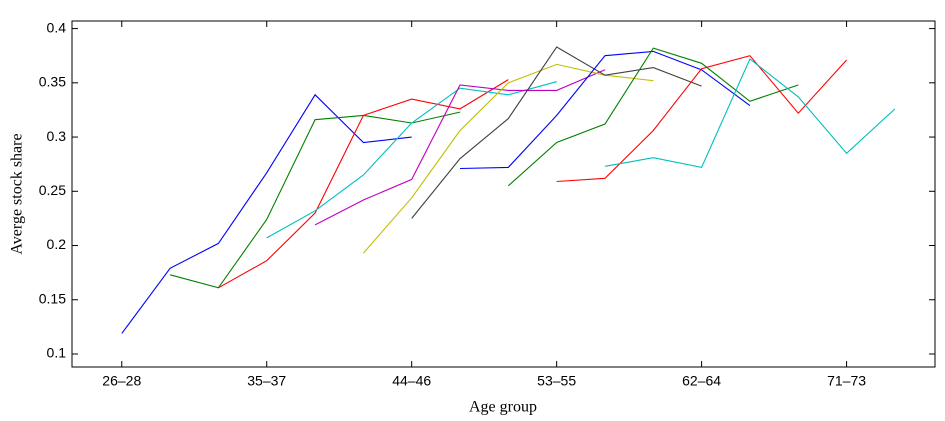 Image resolution: width=945 pixels, height=421 pixels. Describe the element at coordinates (266, 381) in the screenshot. I see `x-tick-label: 35–37` at that location.